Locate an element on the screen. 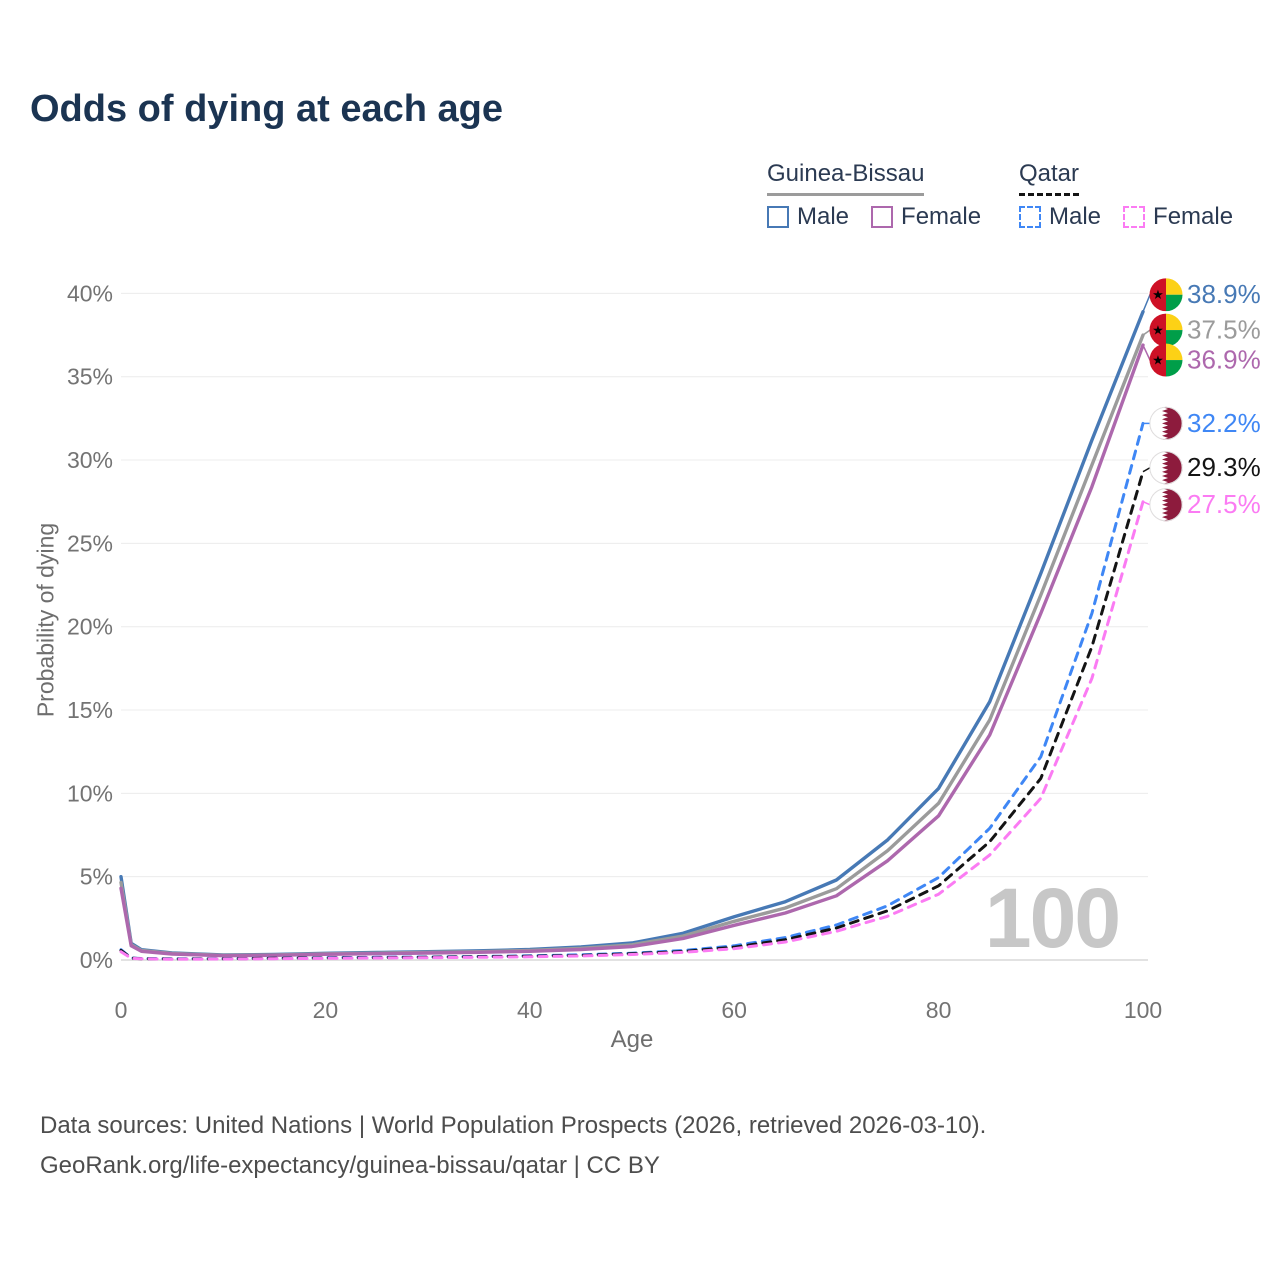 This screenshot has width=1280, height=1280. y-tick-label: 15% is located at coordinates (90, 710).